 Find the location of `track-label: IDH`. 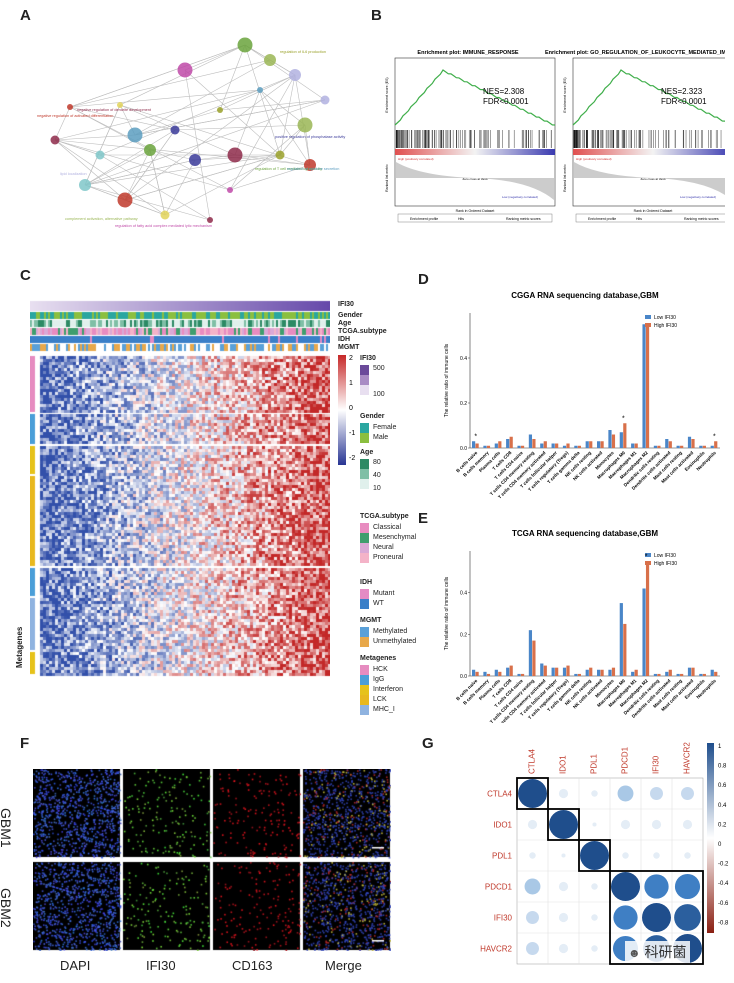

track-label: IDH is located at coordinates (344, 339).